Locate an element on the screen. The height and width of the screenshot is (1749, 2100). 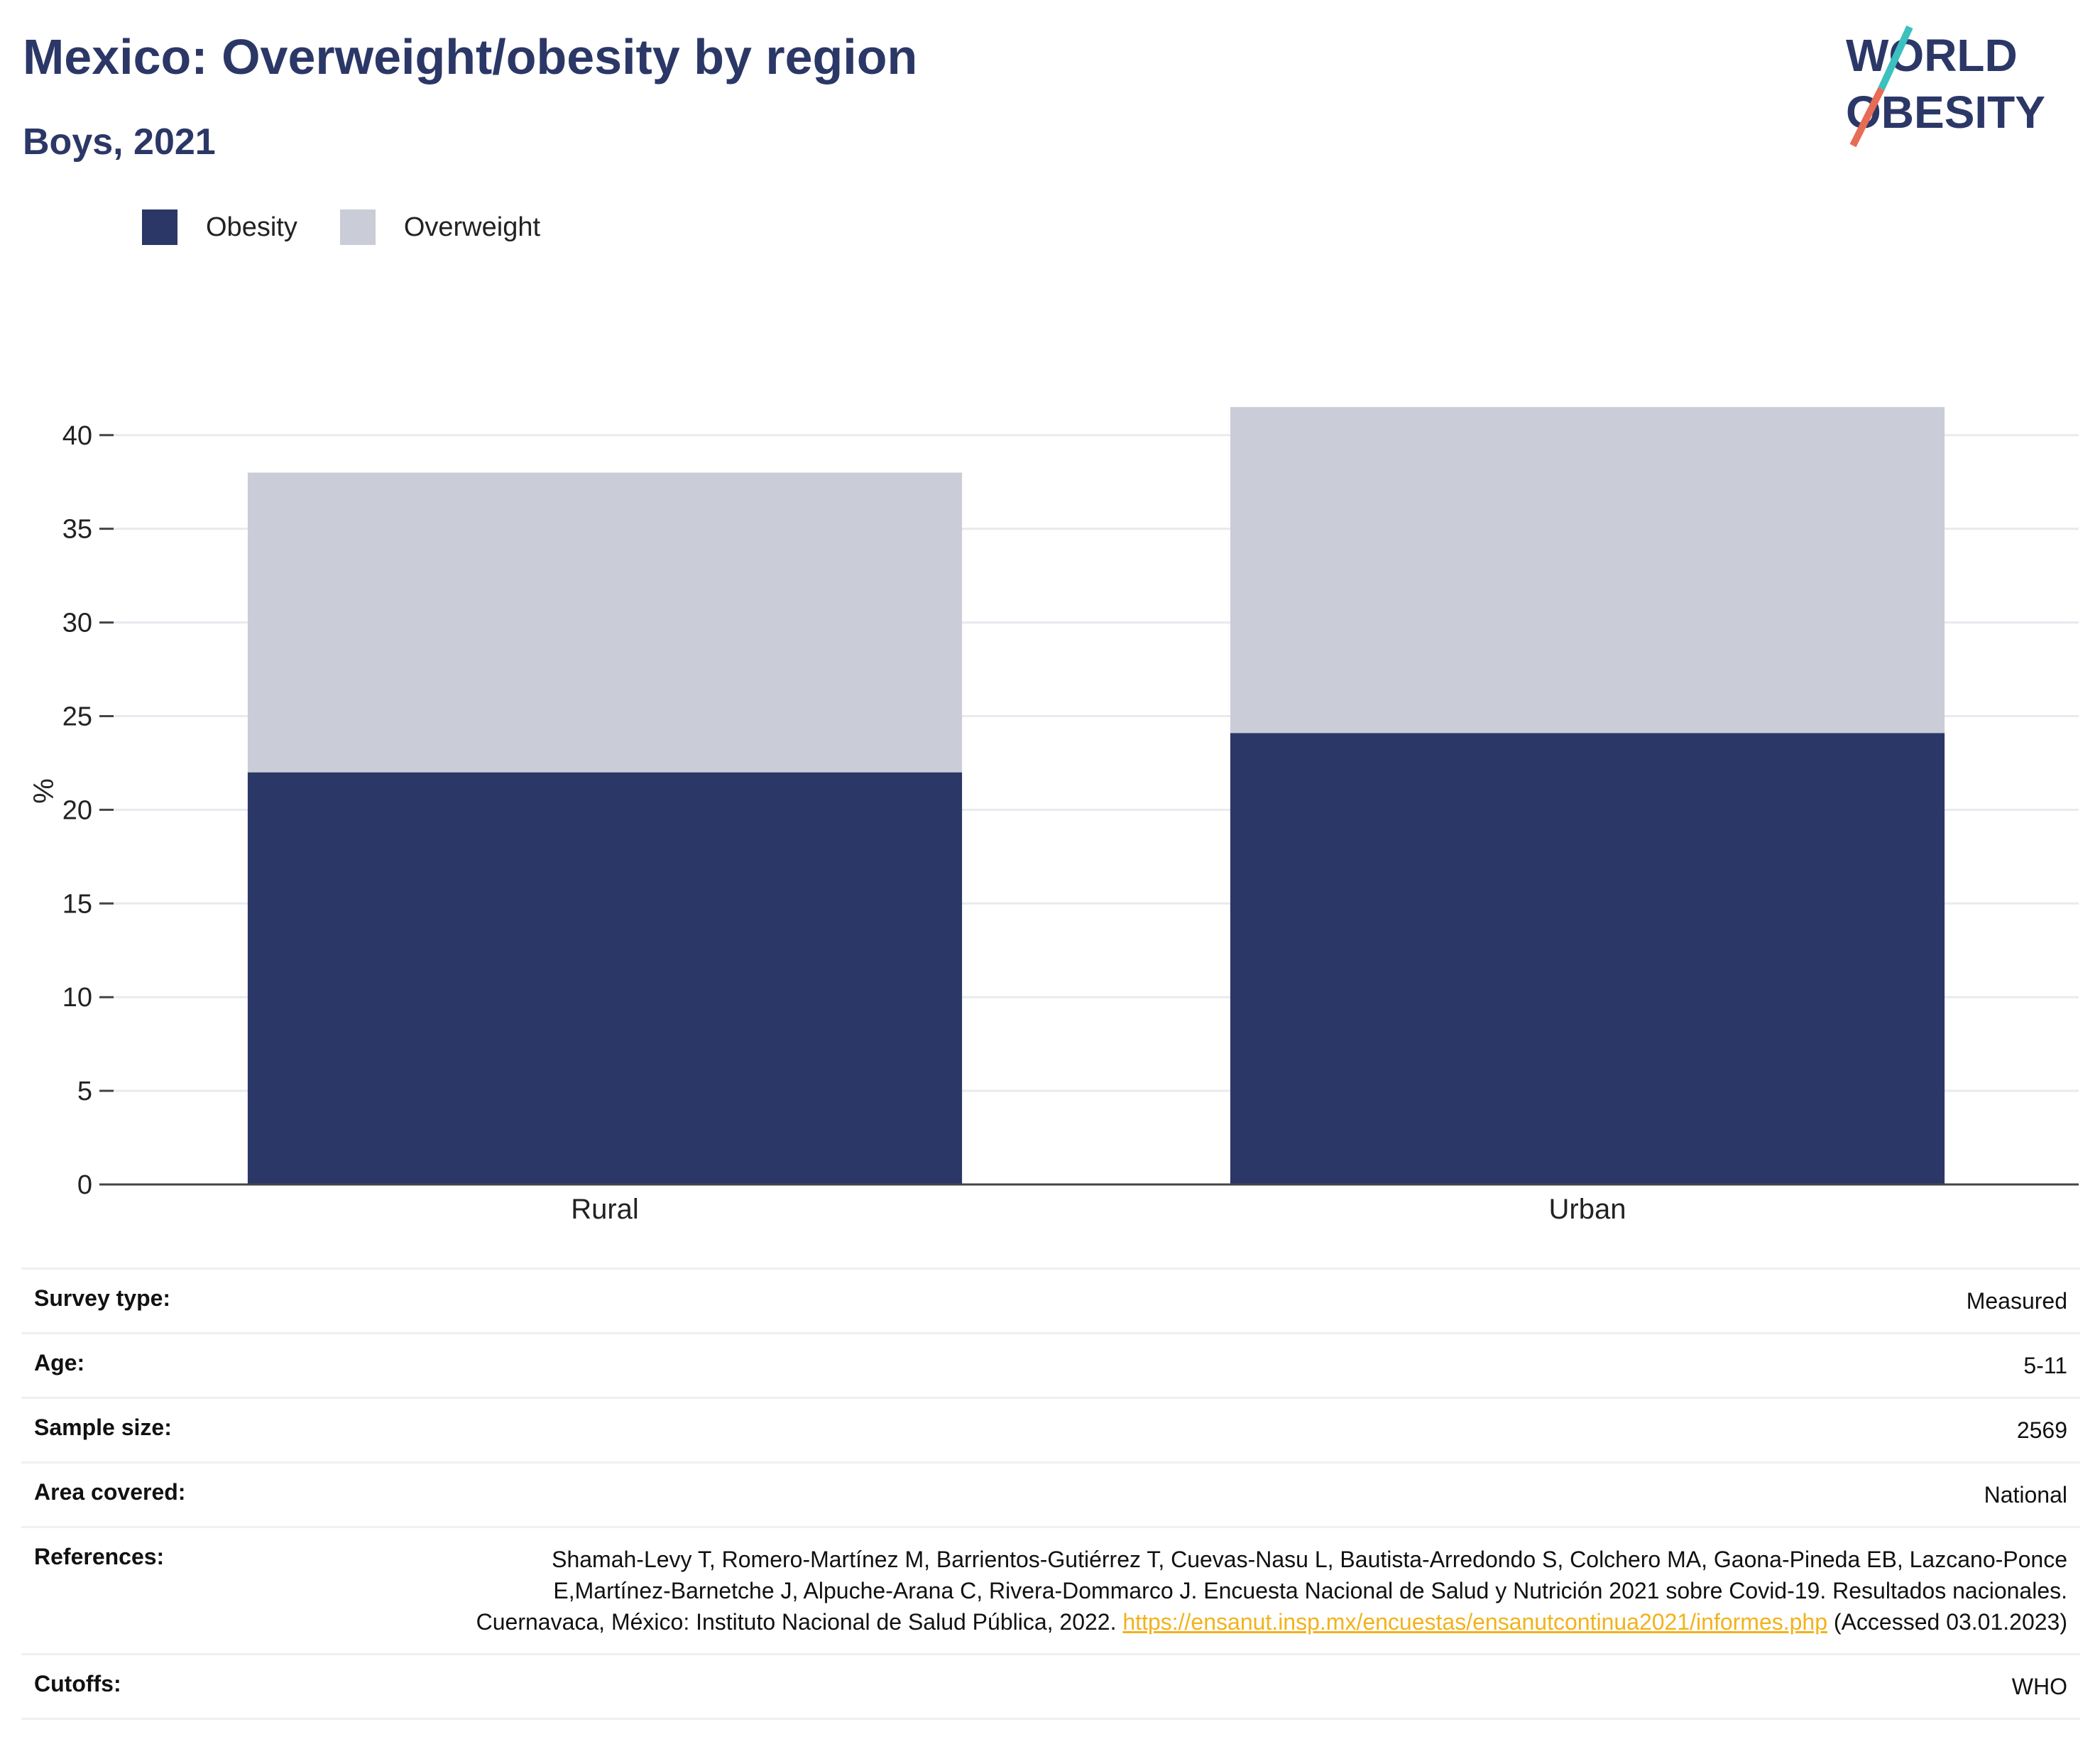
chart-subtitle: Boys, 2021 is located at coordinates (119, 142).